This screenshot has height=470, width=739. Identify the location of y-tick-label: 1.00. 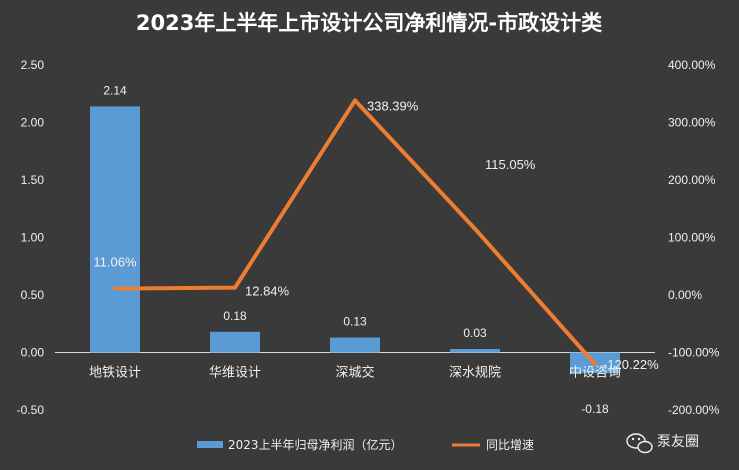
(33, 238).